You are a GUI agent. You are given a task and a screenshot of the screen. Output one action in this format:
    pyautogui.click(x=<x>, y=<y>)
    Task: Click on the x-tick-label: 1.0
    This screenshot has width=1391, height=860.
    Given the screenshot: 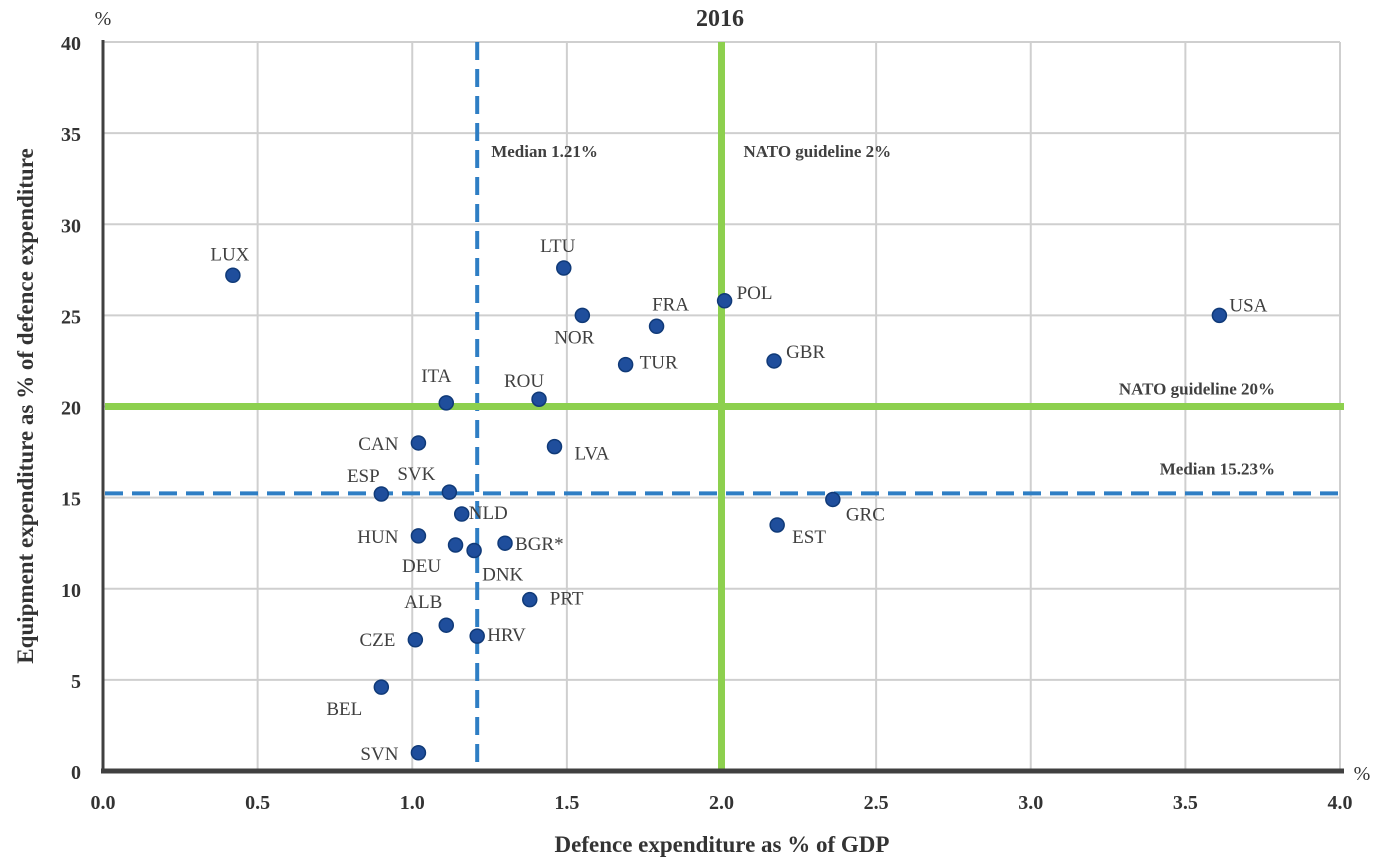 What is the action you would take?
    pyautogui.click(x=412, y=803)
    